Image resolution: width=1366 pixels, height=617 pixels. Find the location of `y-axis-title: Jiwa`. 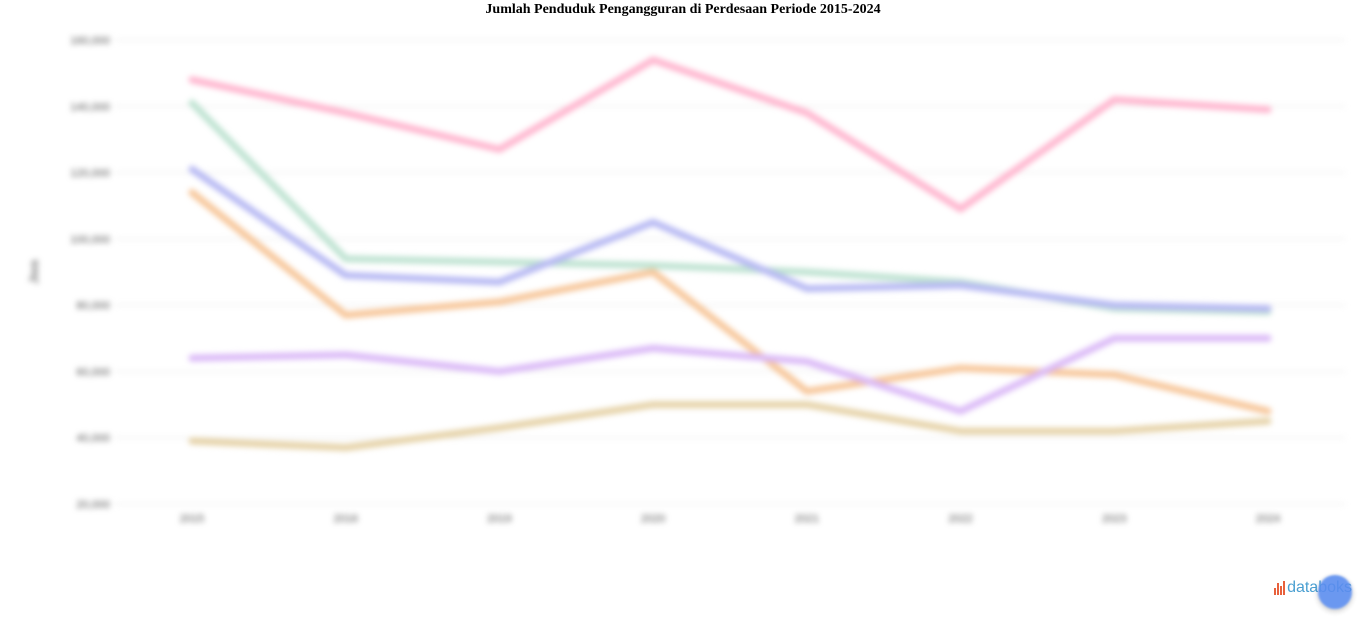

y-axis-title: Jiwa is located at coordinates (34, 272).